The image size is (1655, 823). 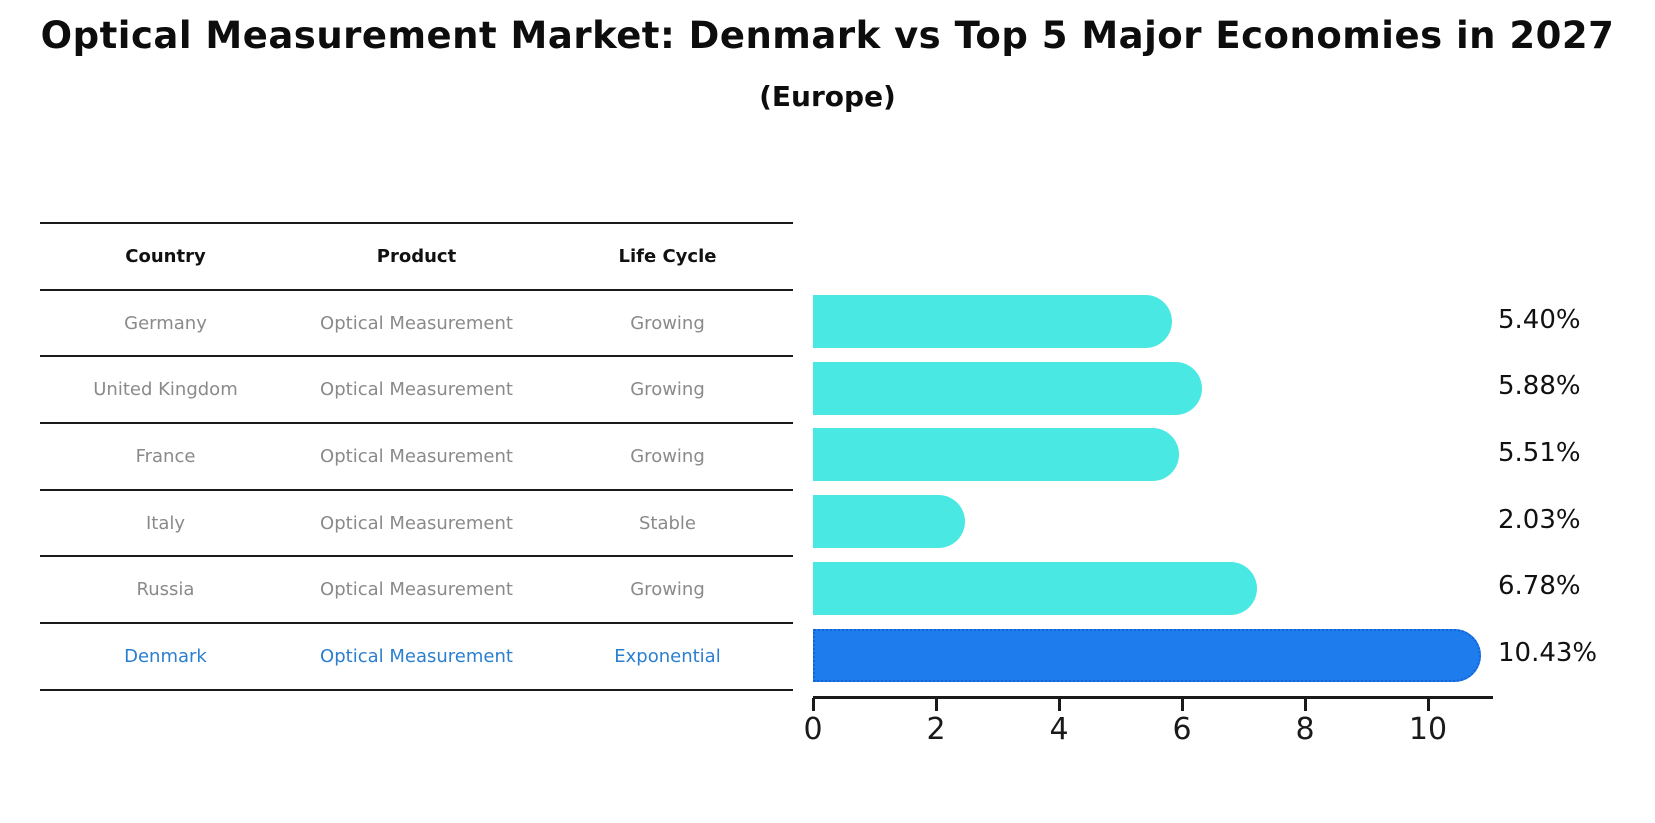 What do you see at coordinates (827, 96) in the screenshot?
I see `chart-subtitle: (Europe)` at bounding box center [827, 96].